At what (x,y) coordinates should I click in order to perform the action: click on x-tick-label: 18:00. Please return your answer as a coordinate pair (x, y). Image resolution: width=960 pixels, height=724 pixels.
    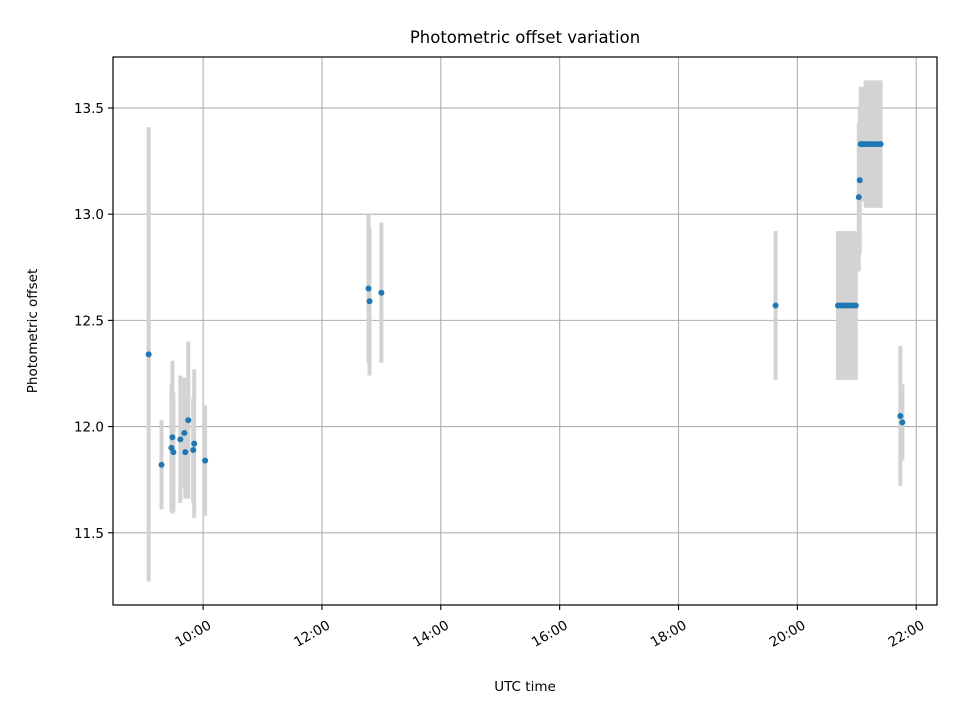
    Looking at the image, I should click on (669, 633).